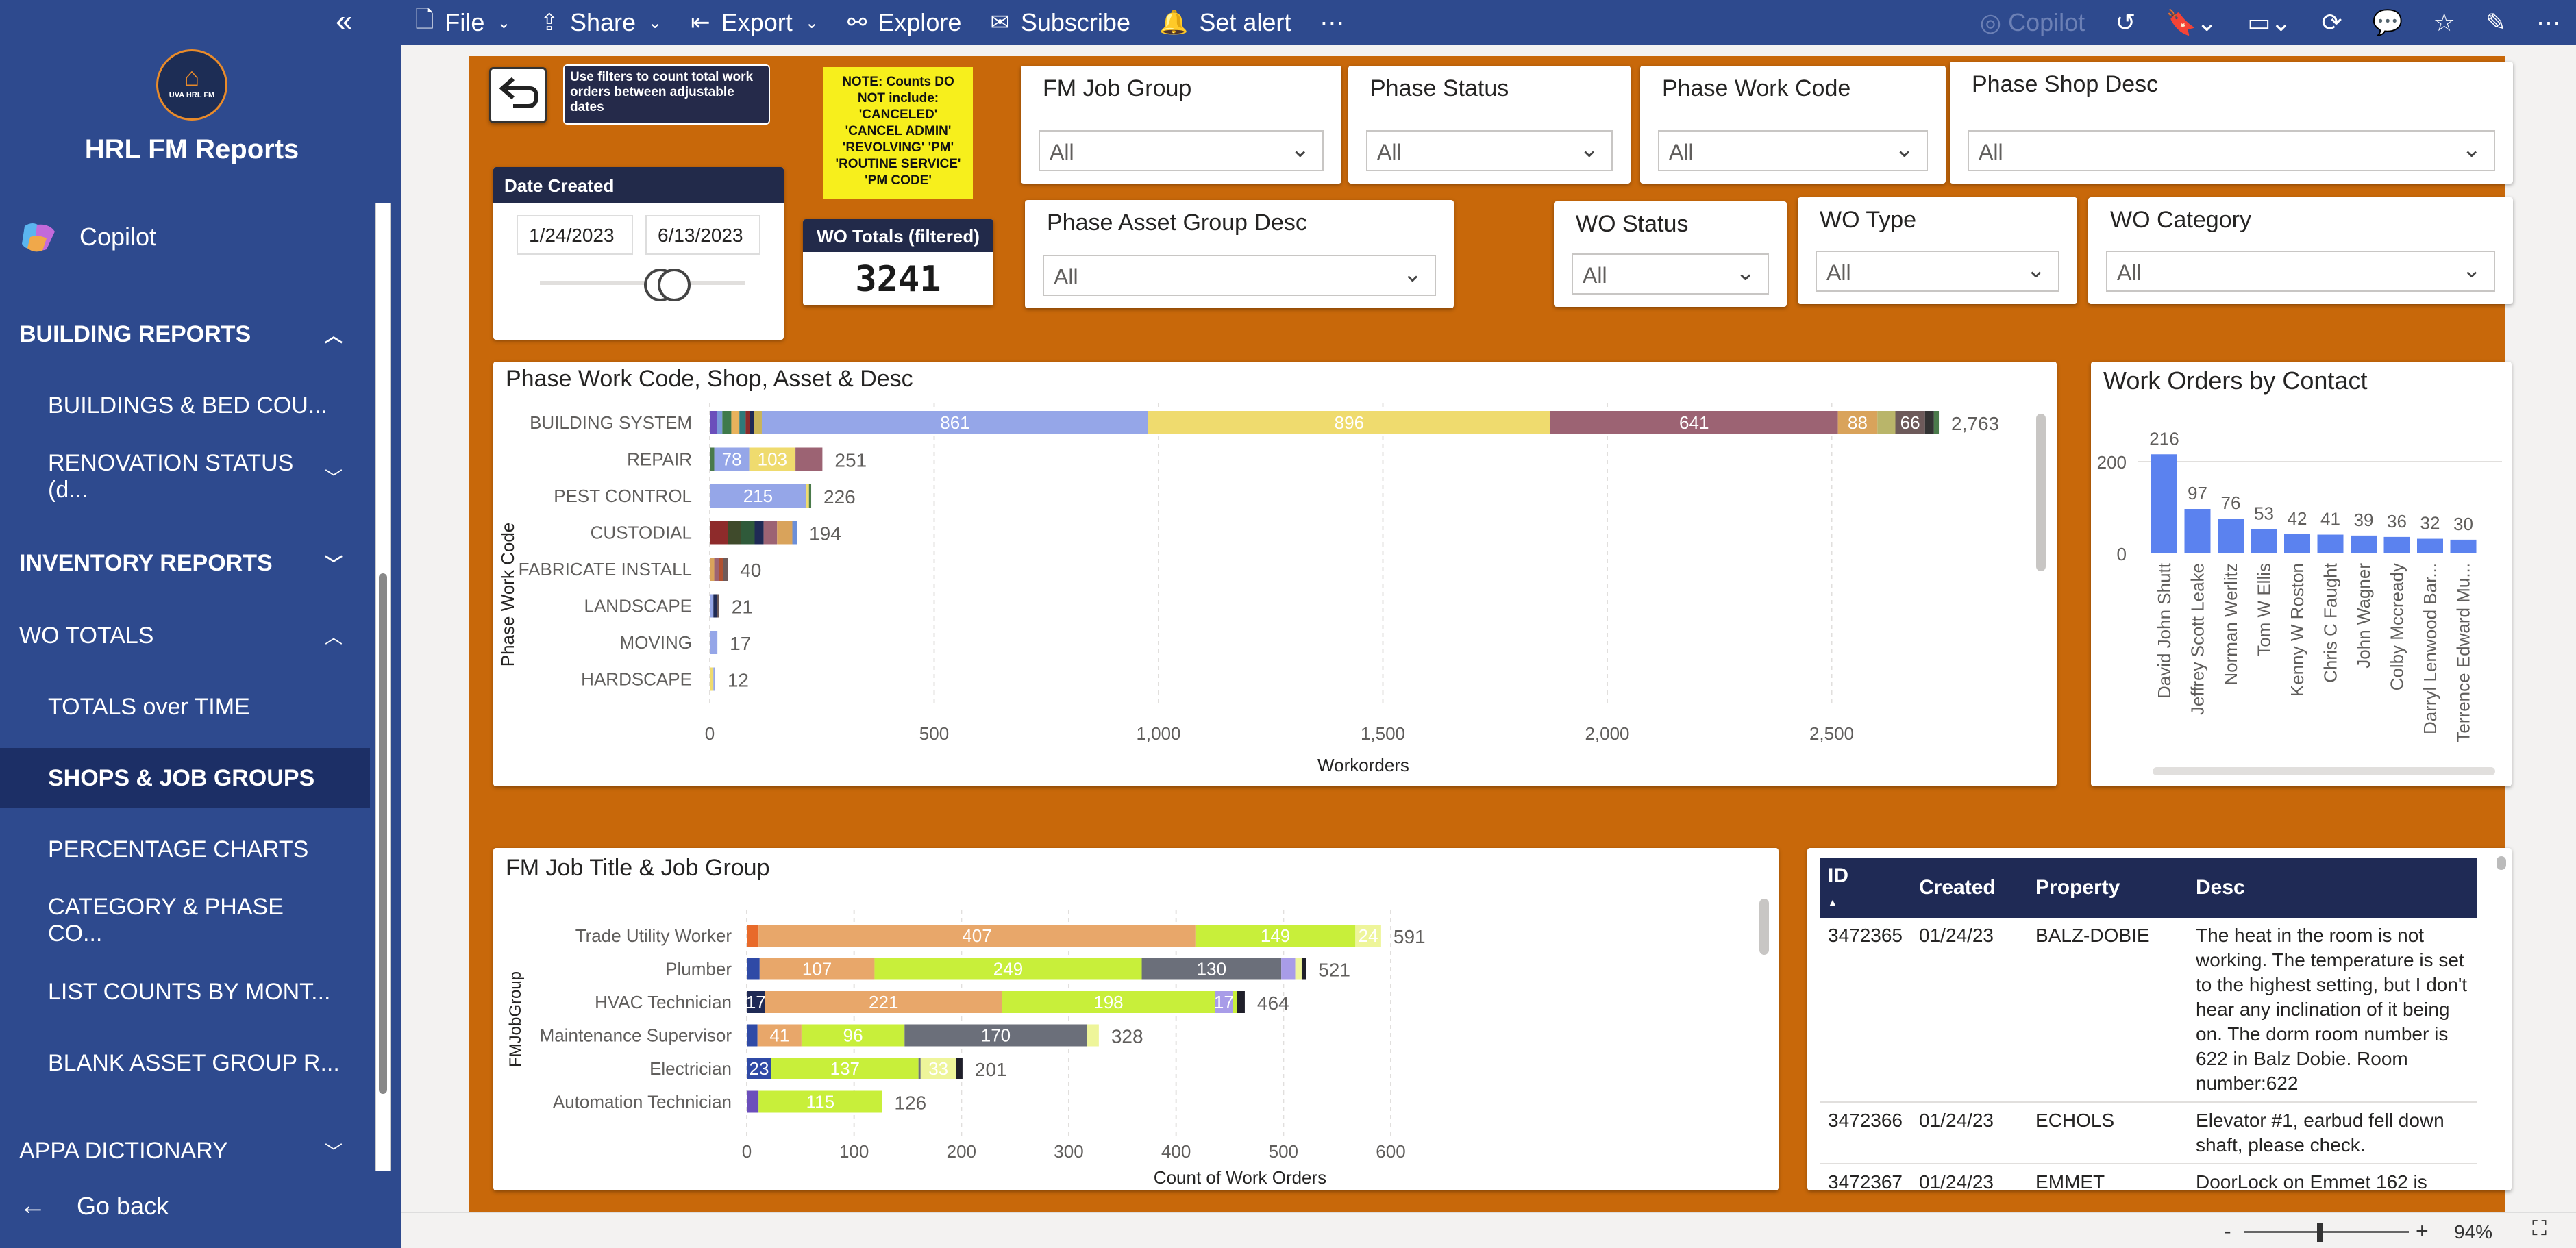 The width and height of the screenshot is (2576, 1248). What do you see at coordinates (2326, 1232) in the screenshot?
I see `zoom-slider-track` at bounding box center [2326, 1232].